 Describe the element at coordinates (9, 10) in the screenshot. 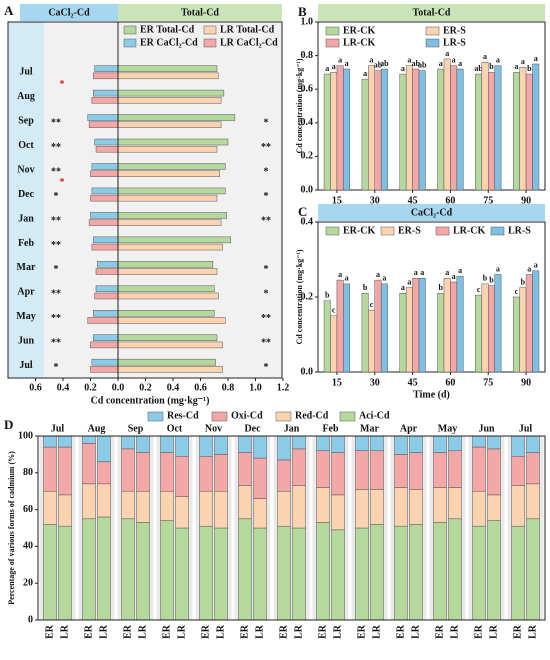

I see `panel-label: A` at that location.